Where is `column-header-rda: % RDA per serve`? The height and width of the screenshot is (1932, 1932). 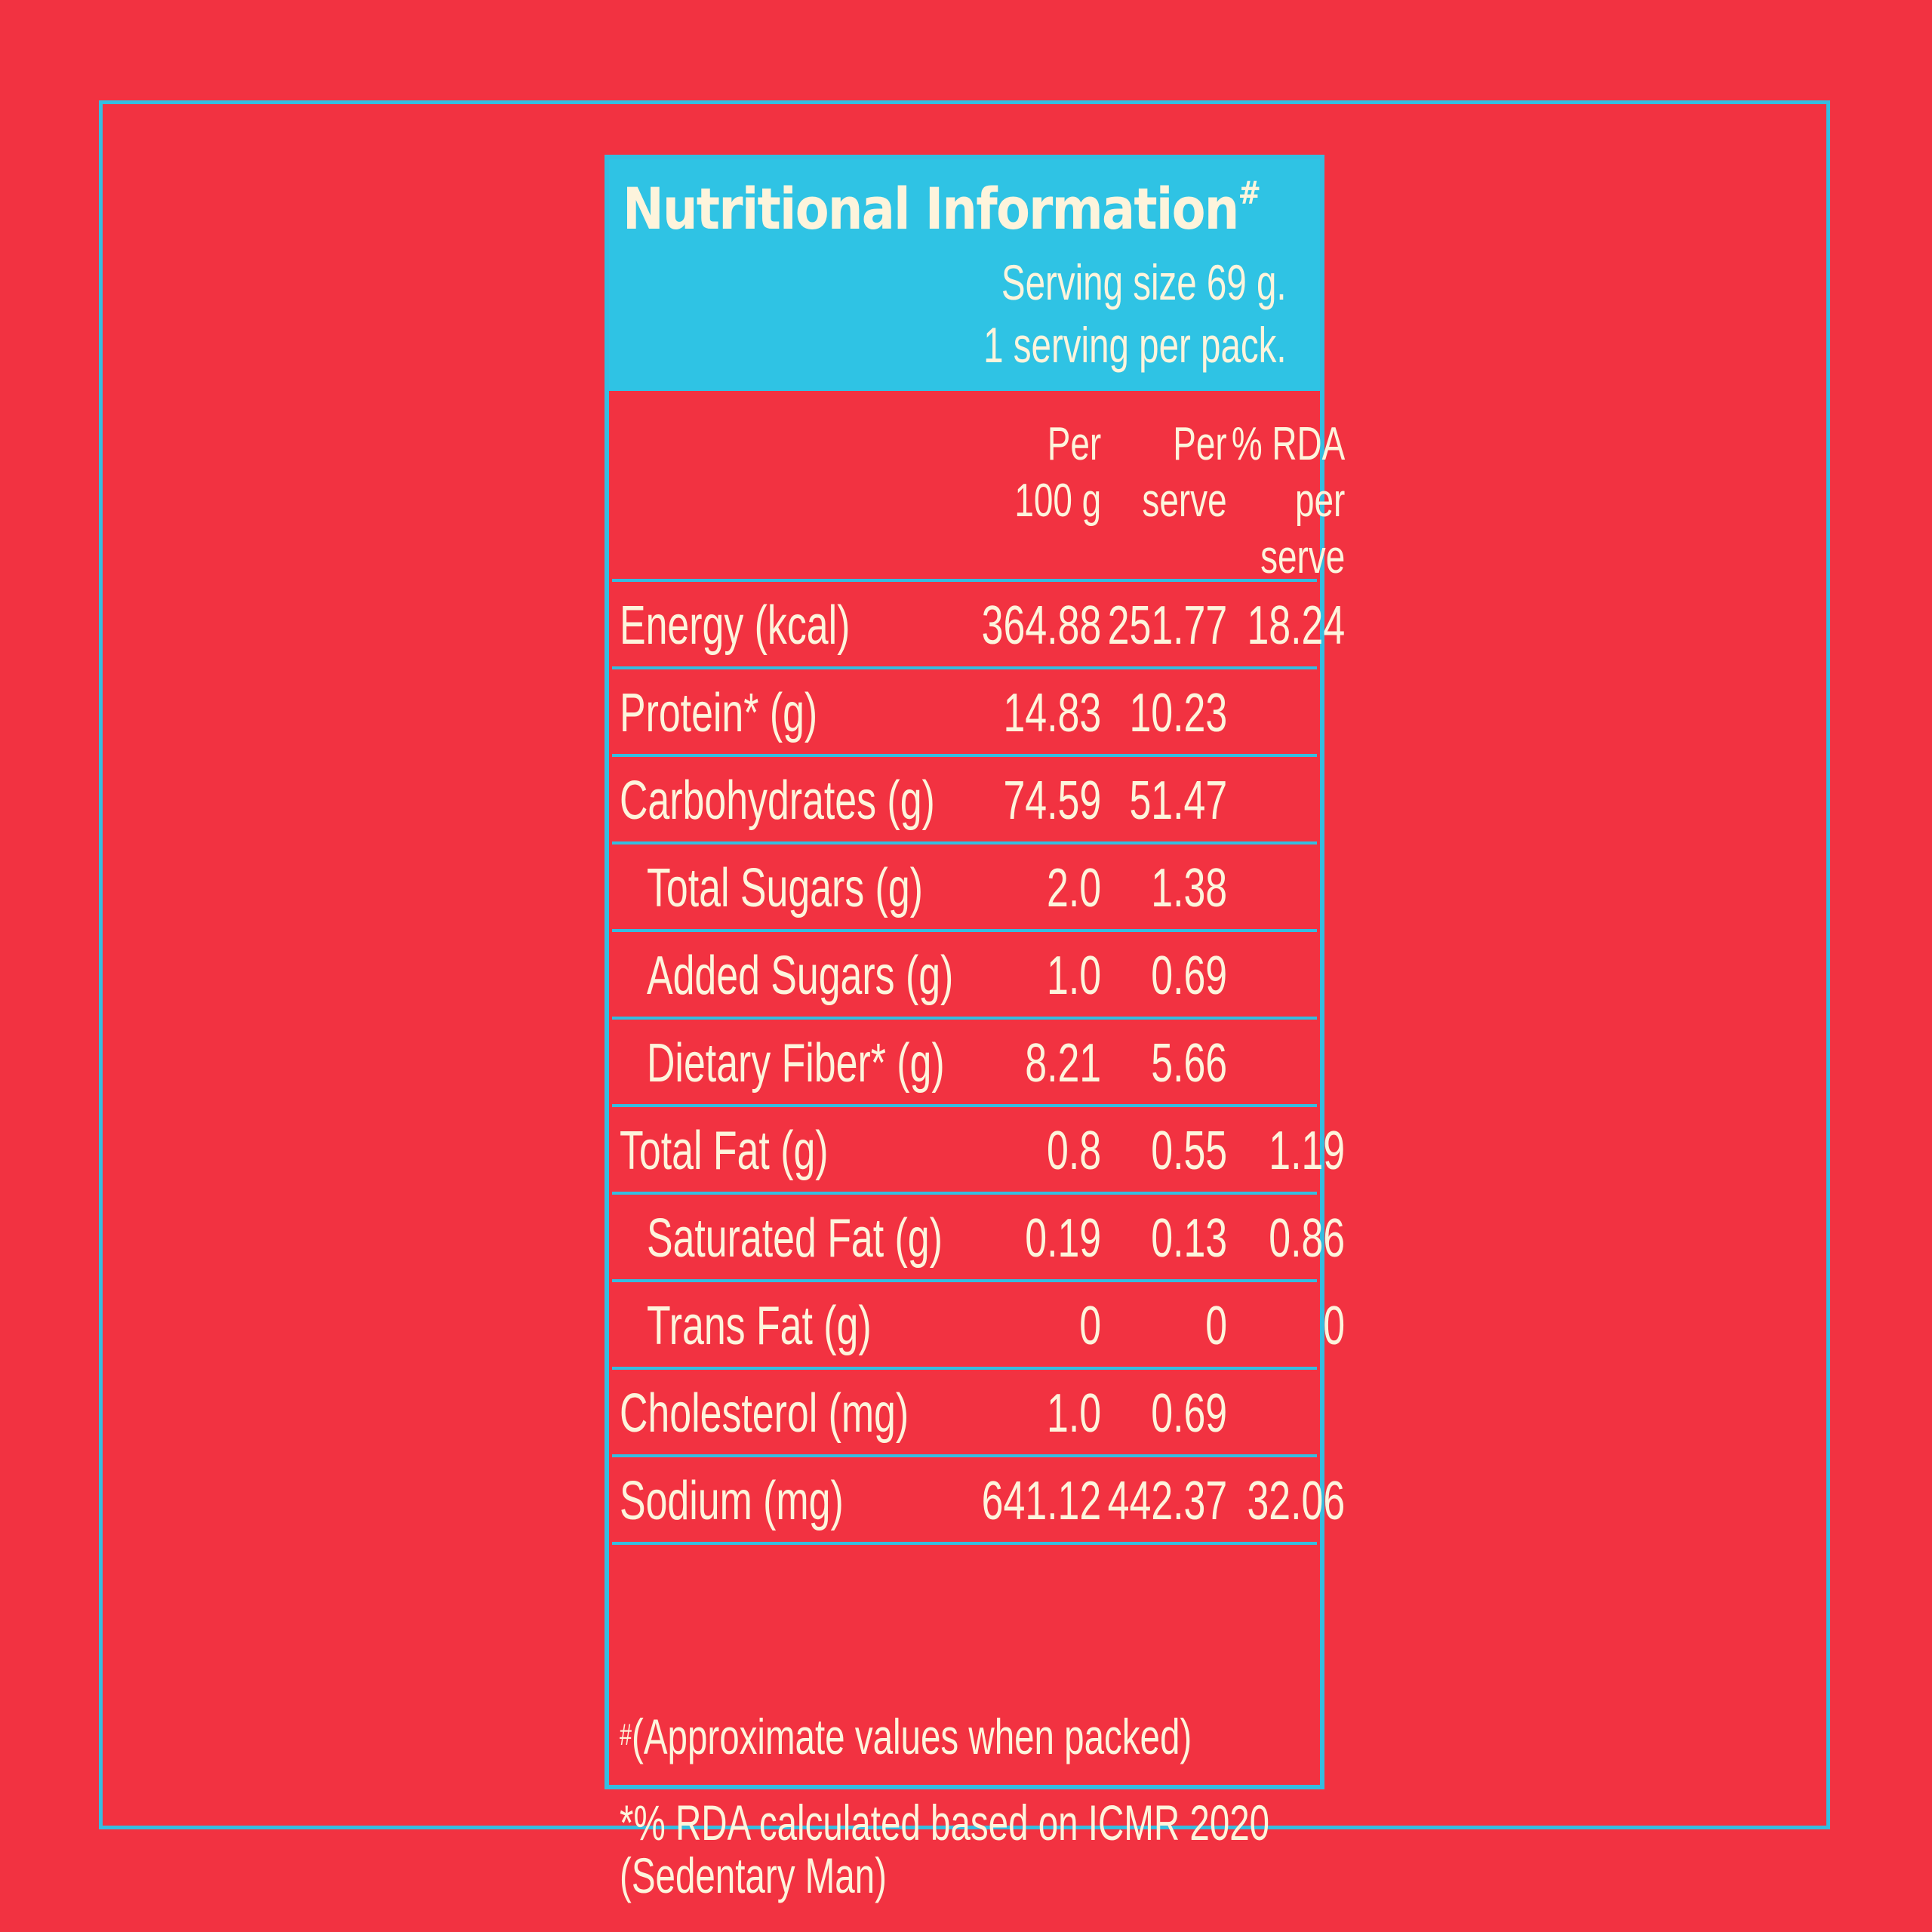 column-header-rda: % RDA per serve is located at coordinates (1288, 501).